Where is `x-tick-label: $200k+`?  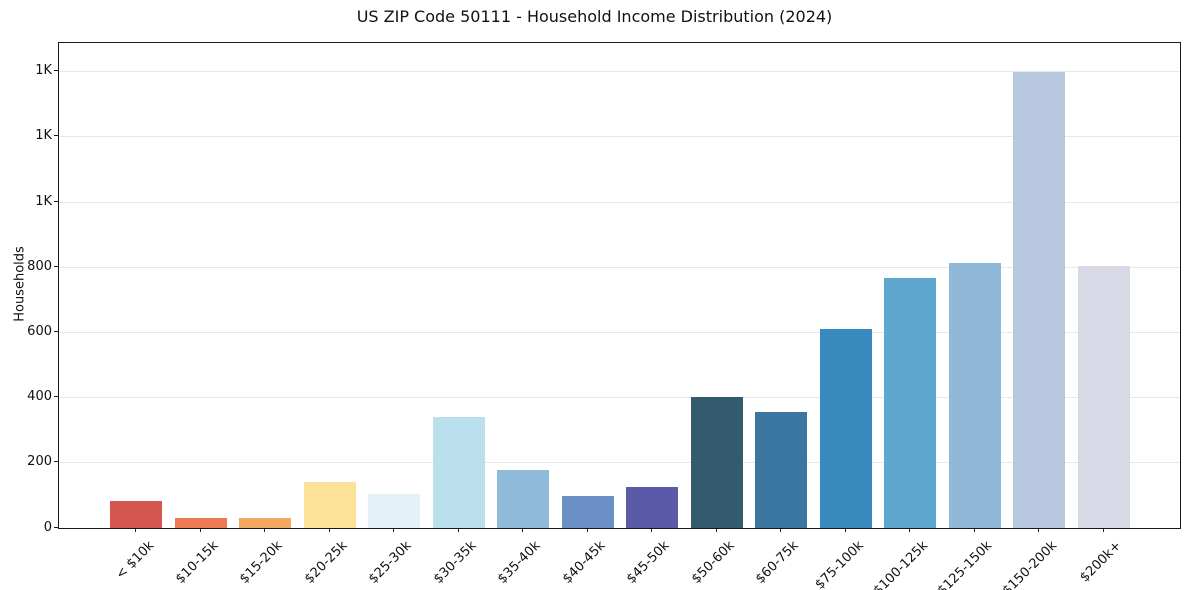
x-tick-label: $200k+ is located at coordinates (1101, 562).